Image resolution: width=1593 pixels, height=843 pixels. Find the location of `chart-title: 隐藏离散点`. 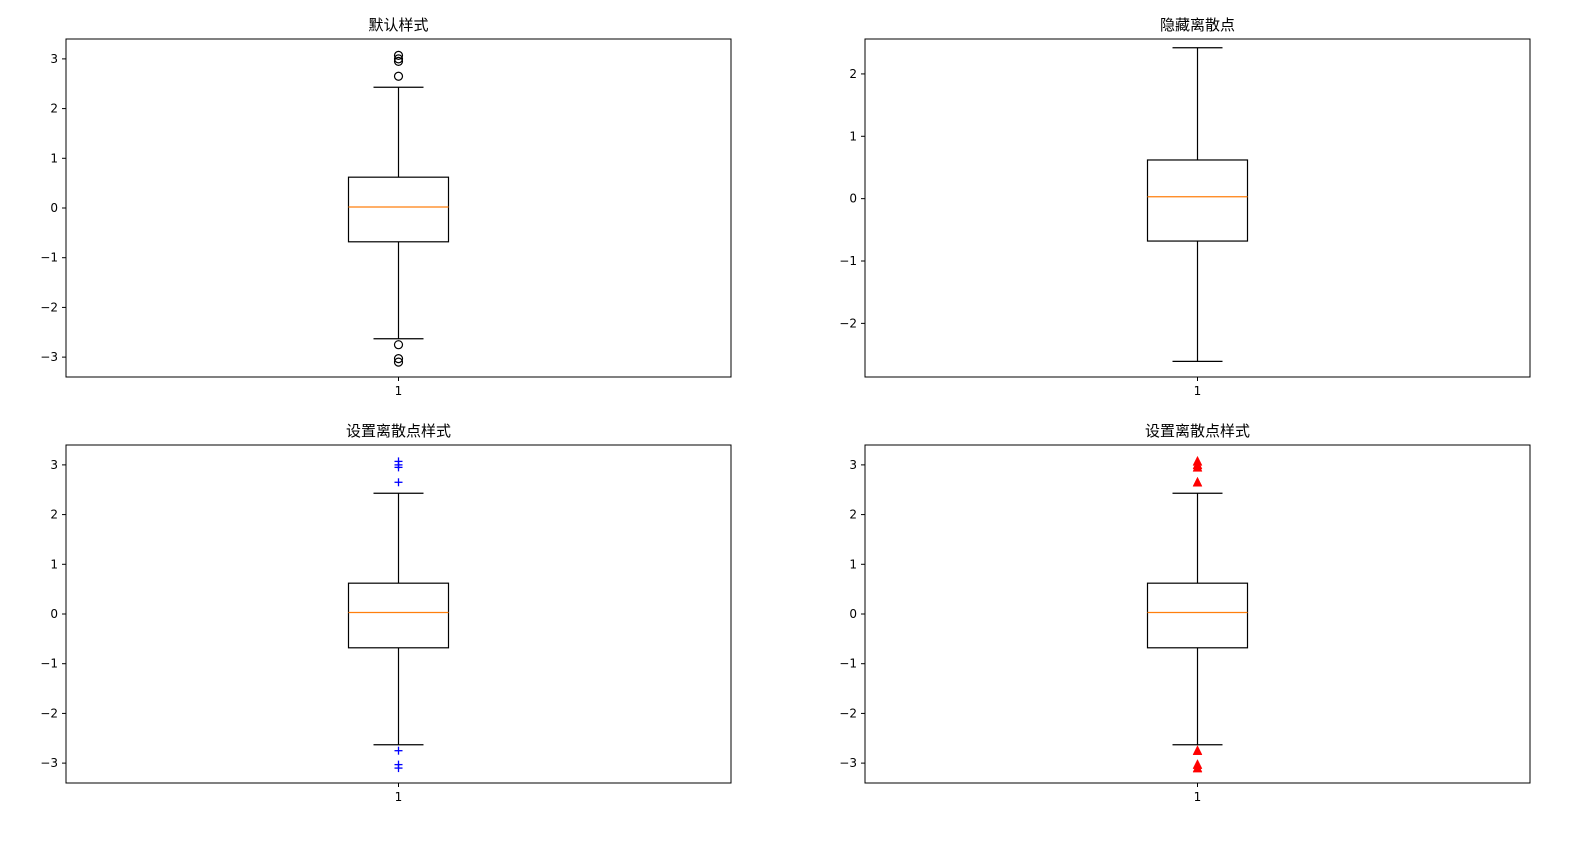

chart-title: 隐藏离散点 is located at coordinates (1197, 25).